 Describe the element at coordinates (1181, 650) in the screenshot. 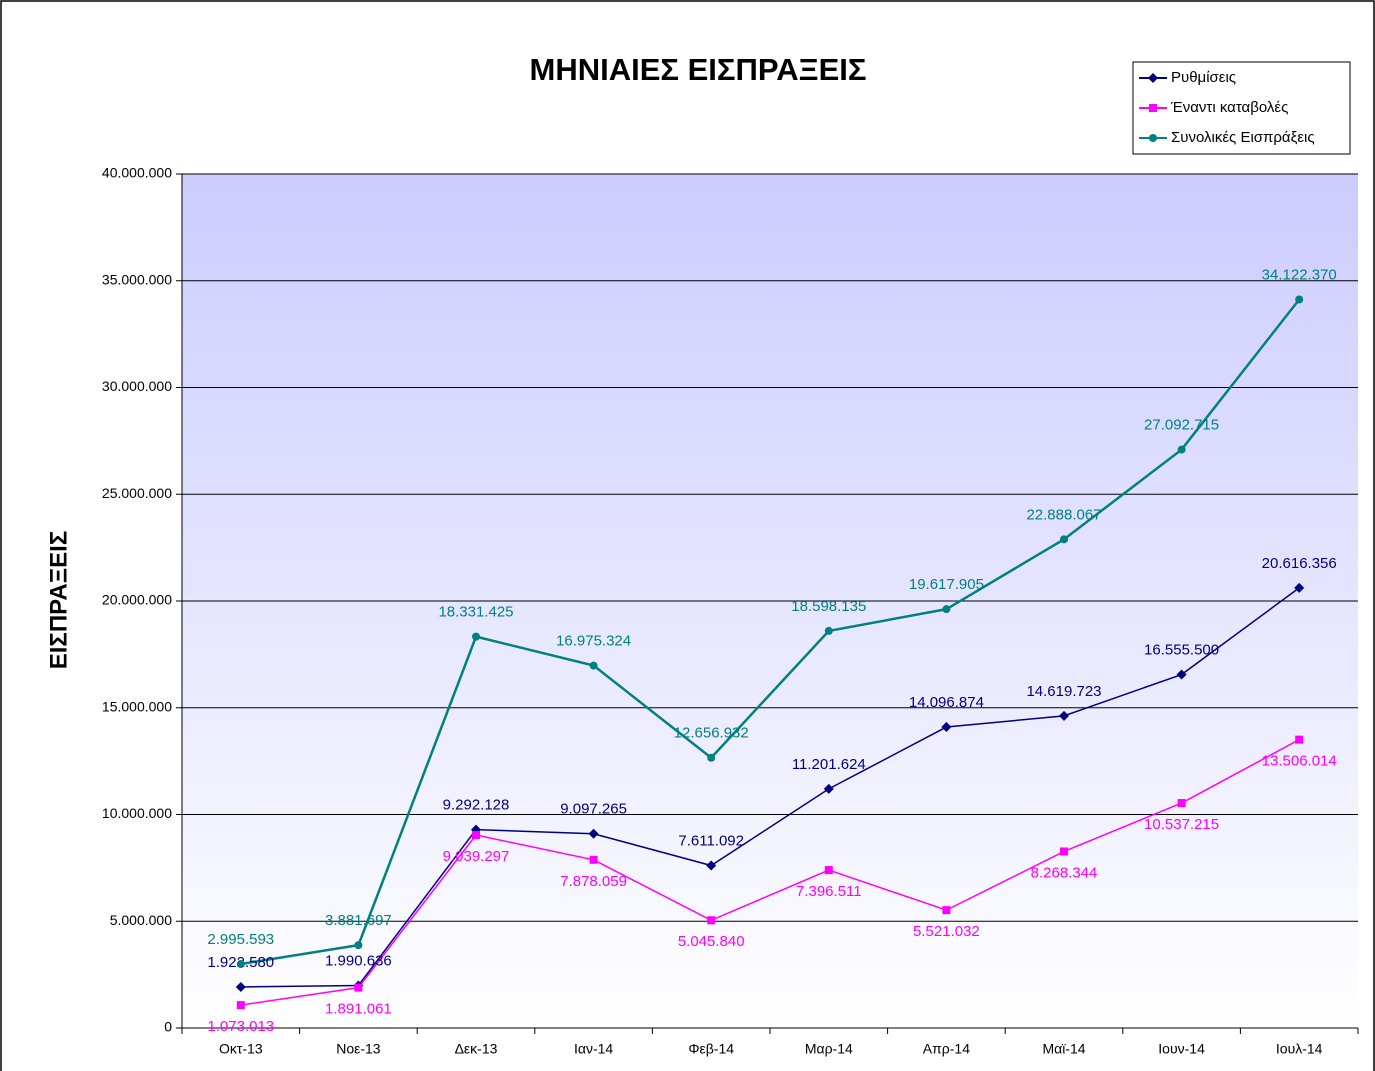

I see `data-label: 16.555.500` at that location.